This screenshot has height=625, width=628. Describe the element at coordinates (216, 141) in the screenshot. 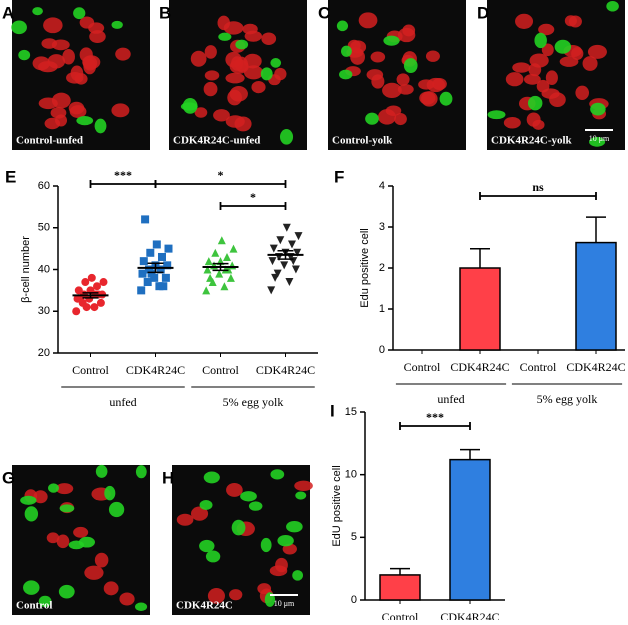

I see `image-caption: CDK4R24C-unfed` at that location.